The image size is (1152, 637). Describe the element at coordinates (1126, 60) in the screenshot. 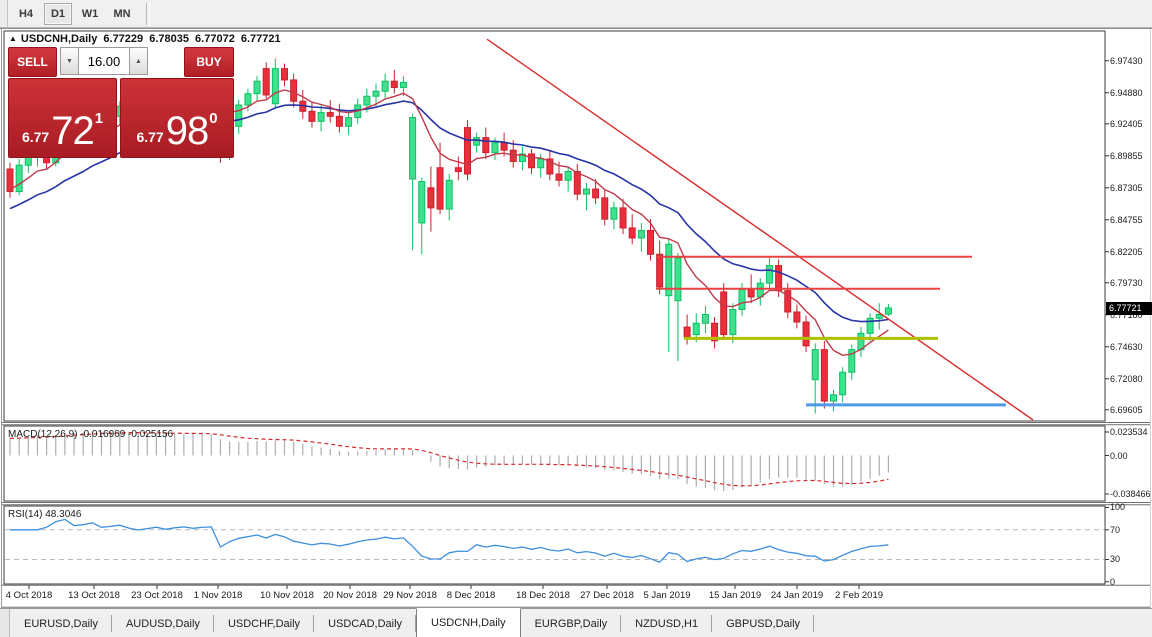

I see `price-axis-label: 6.97430` at that location.